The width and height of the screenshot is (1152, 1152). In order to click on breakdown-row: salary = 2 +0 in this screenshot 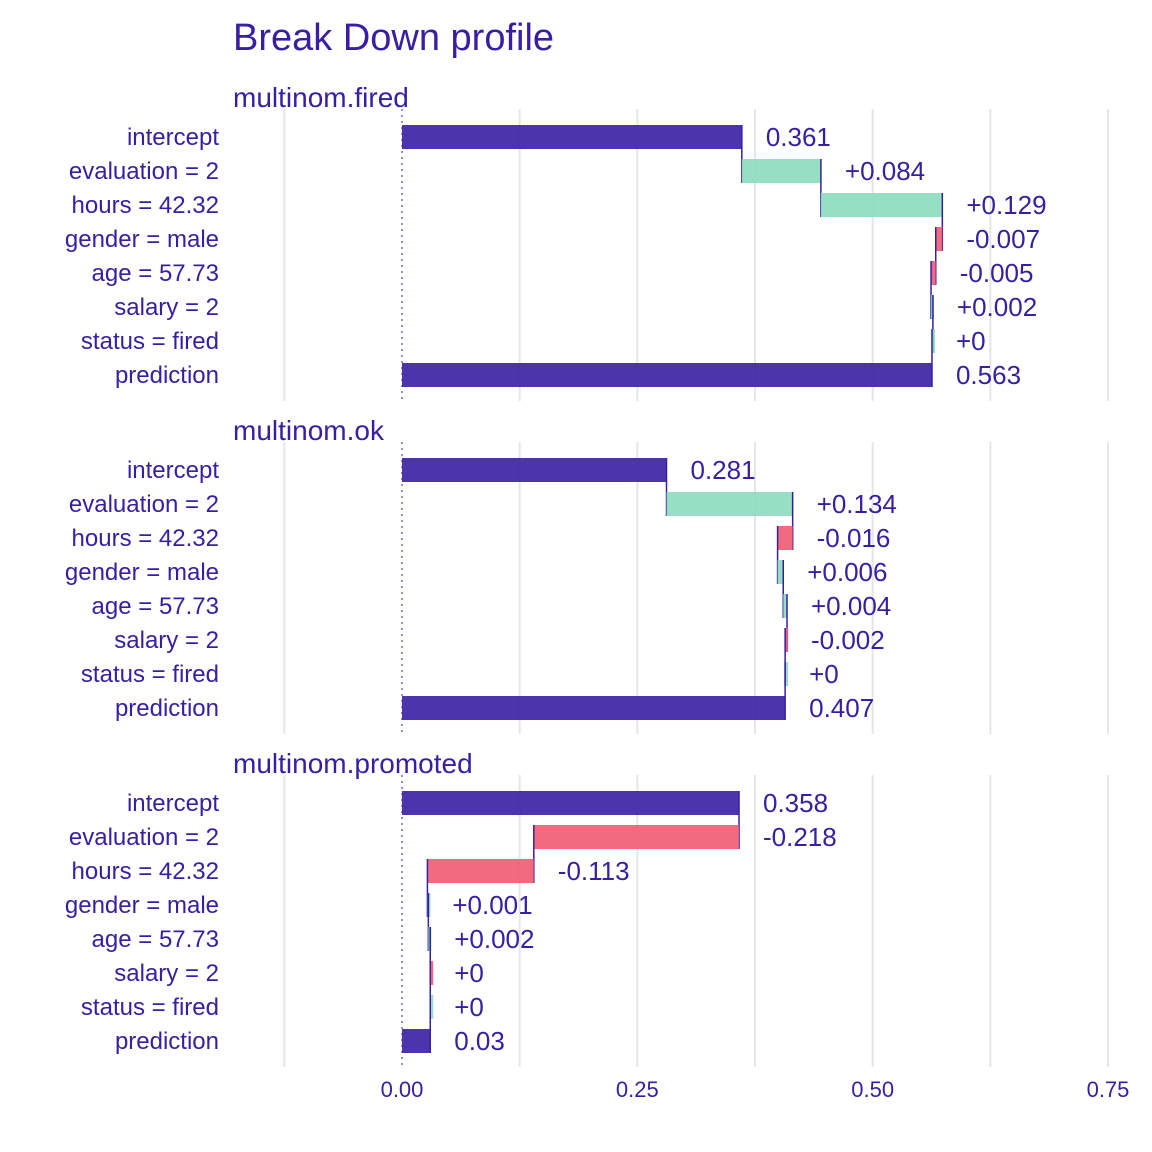, I will do `click(299, 988)`.